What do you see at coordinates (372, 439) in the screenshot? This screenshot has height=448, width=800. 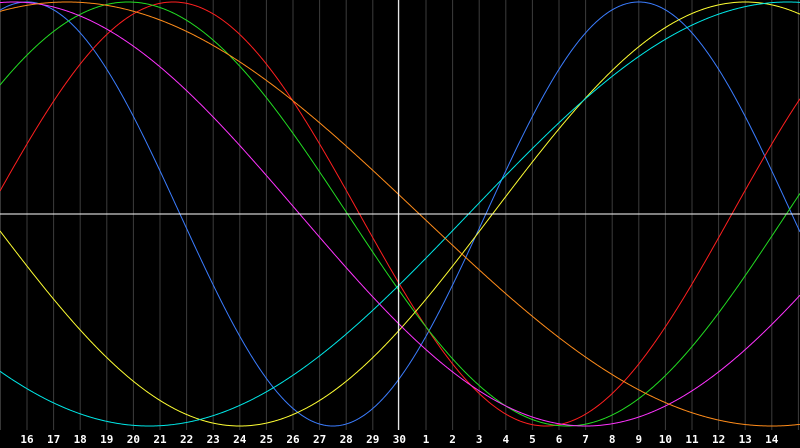 I see `x-tick-label: 29` at bounding box center [372, 439].